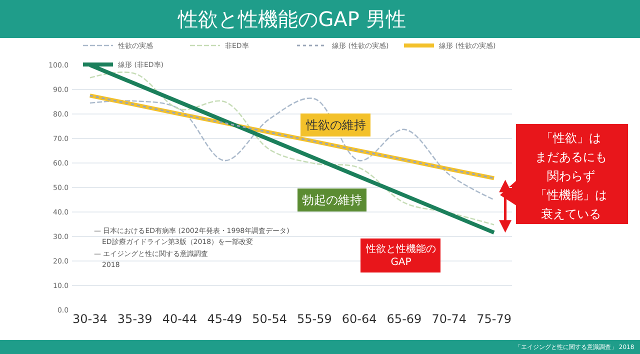  I want to click on annotation: 性欲の維持, so click(335, 125).